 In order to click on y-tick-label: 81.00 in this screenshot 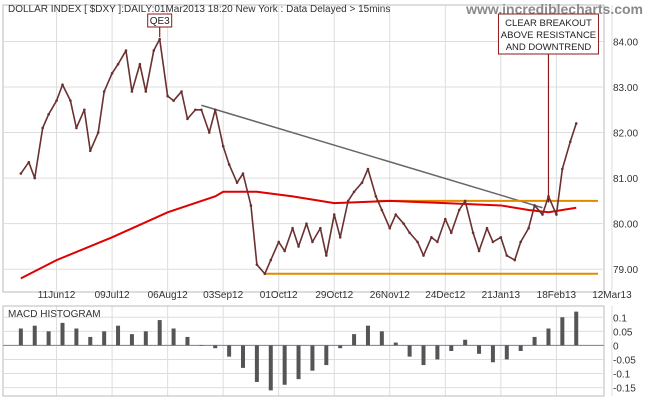, I will do `click(625, 179)`.